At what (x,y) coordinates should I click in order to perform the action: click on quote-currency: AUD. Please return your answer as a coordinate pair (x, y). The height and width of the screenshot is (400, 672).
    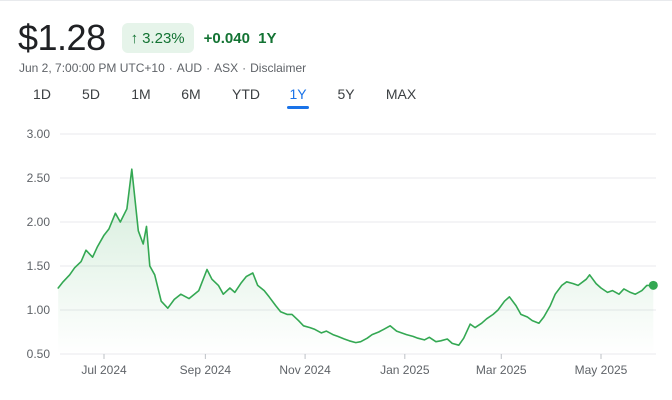
    Looking at the image, I should click on (189, 68).